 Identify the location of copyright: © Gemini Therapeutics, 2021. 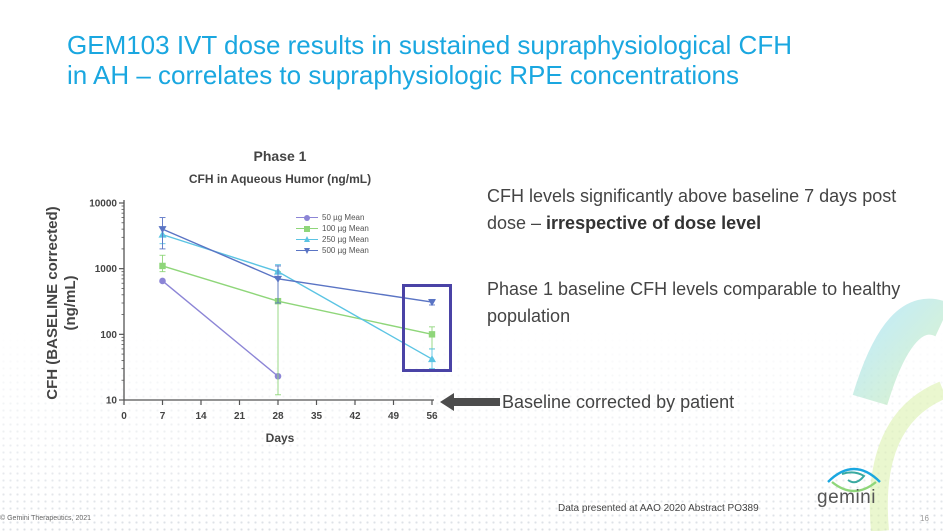
(46, 518).